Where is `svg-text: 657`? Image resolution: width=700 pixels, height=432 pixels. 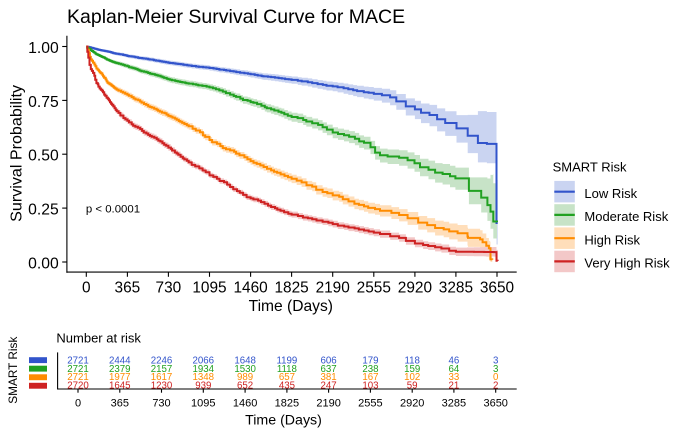 svg-text: 657 is located at coordinates (287, 377).